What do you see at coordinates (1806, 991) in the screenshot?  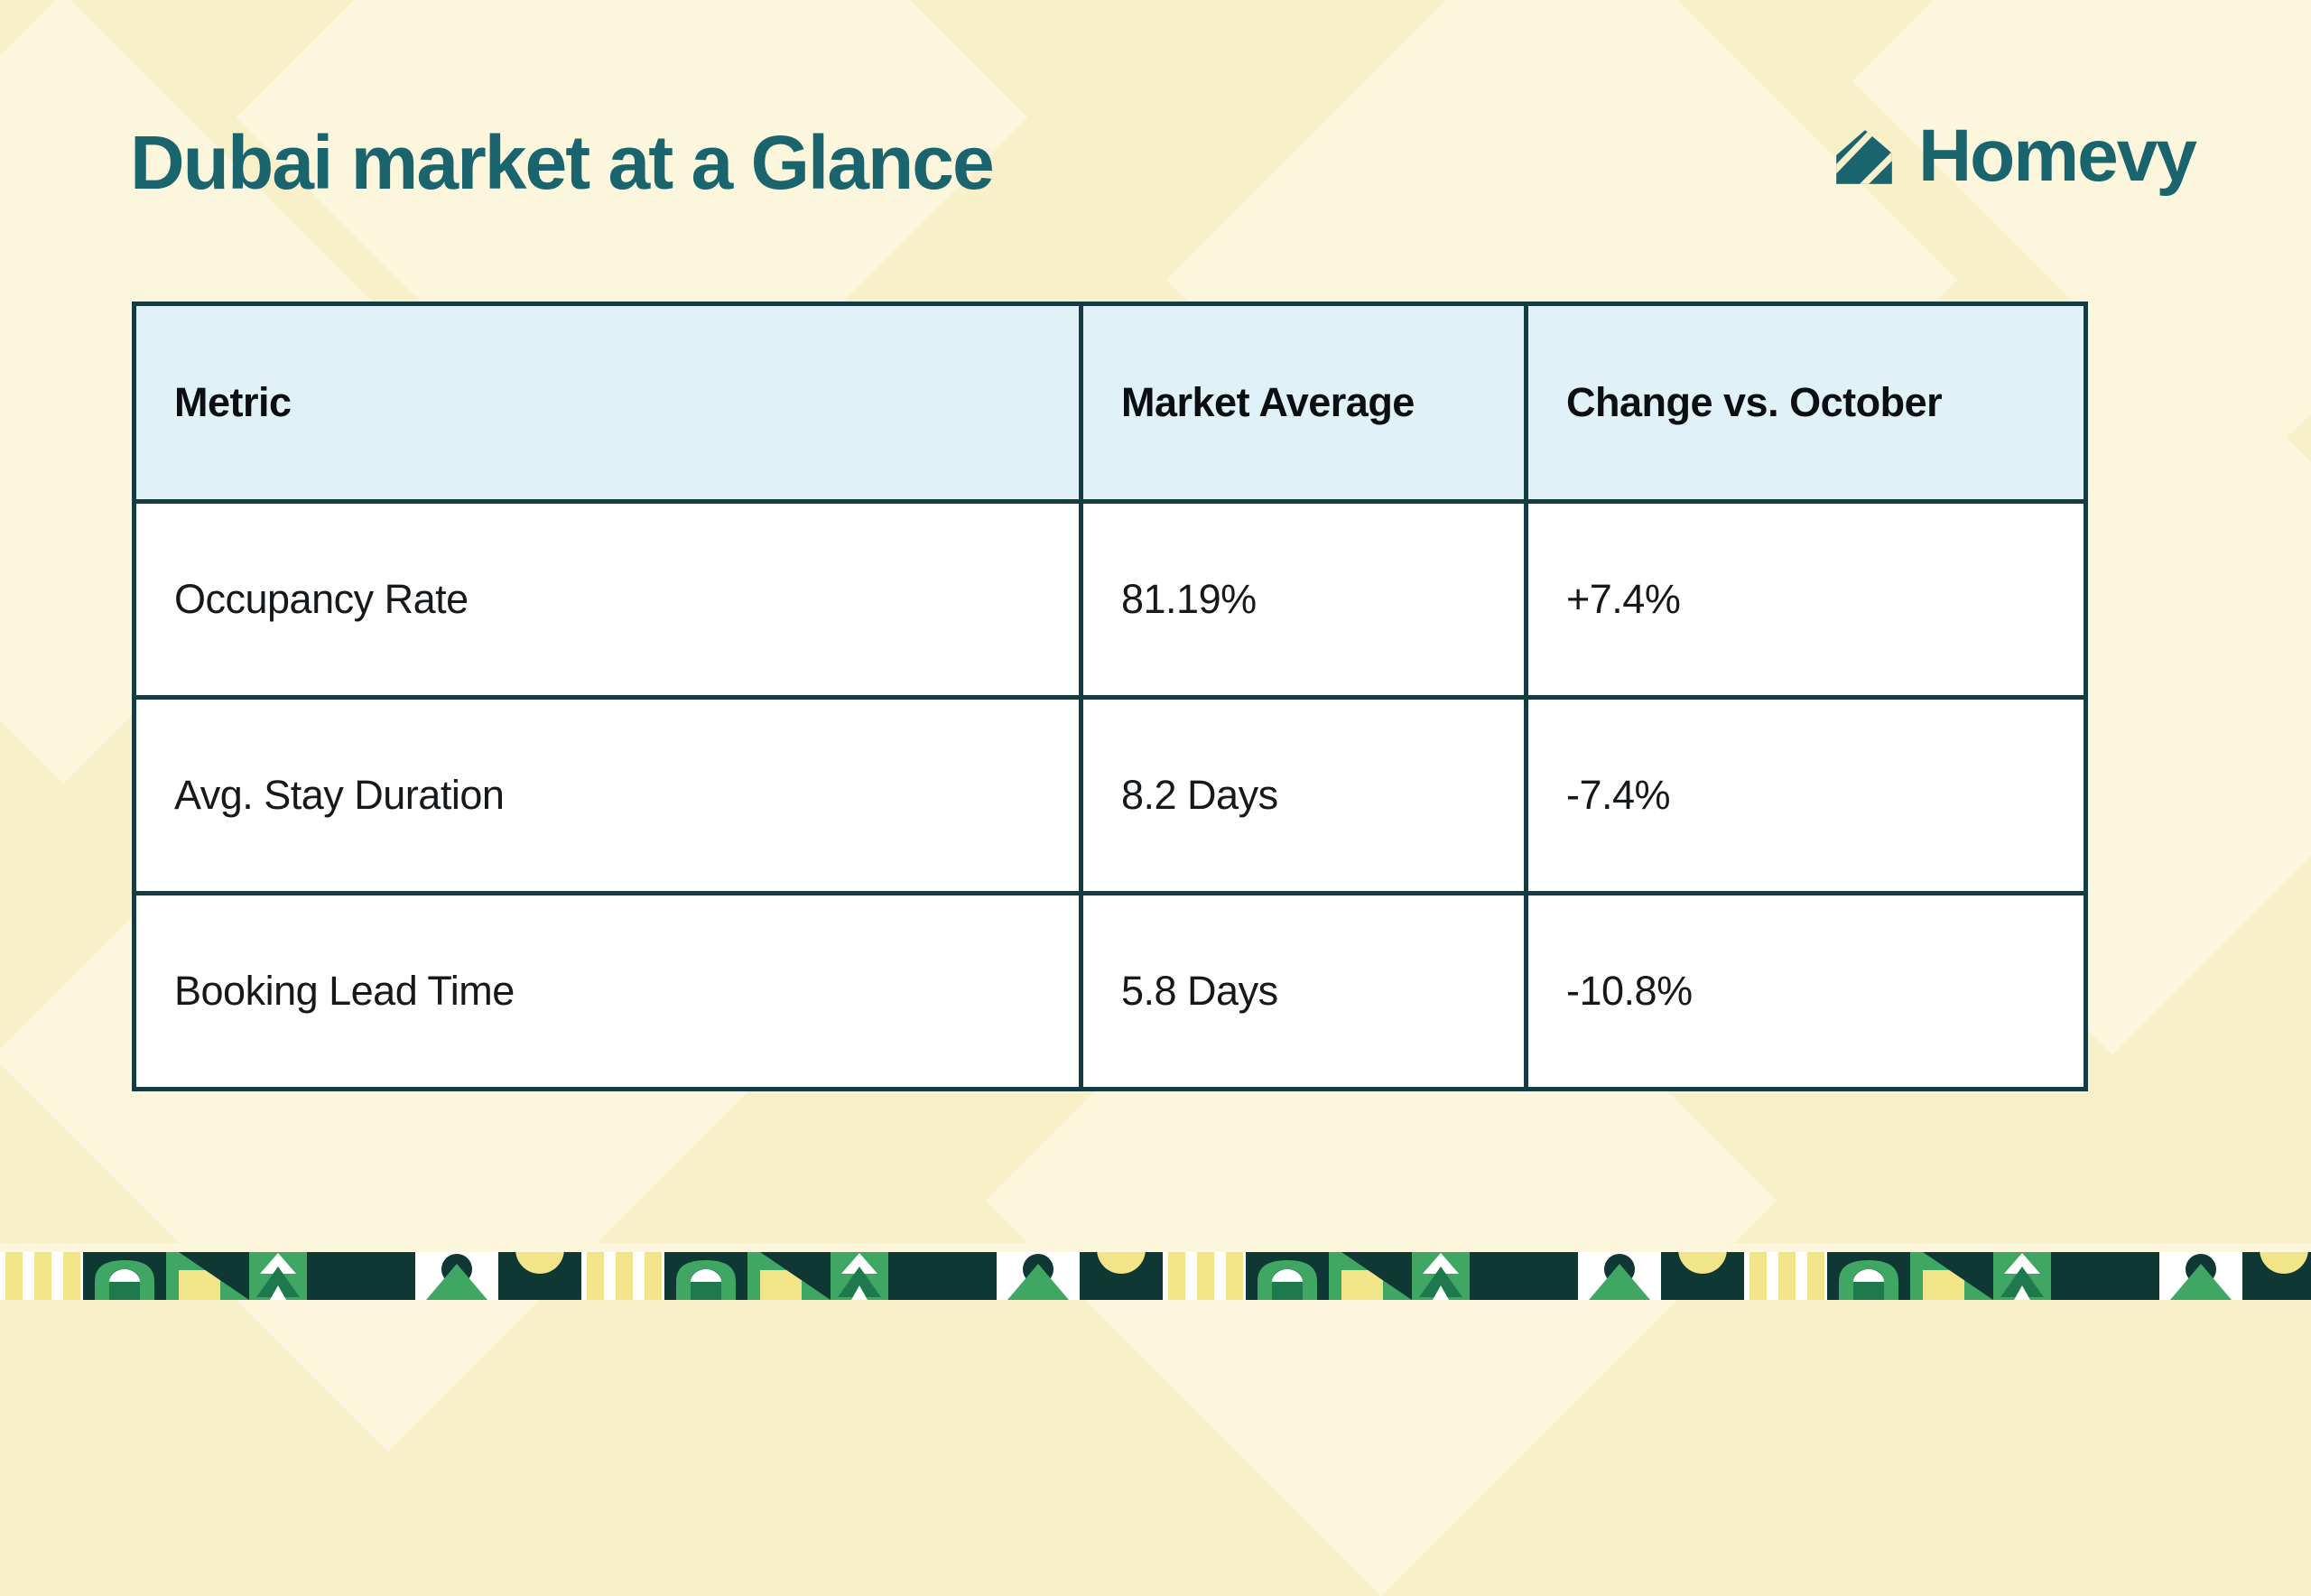 I see `cell-change: -10.8%` at bounding box center [1806, 991].